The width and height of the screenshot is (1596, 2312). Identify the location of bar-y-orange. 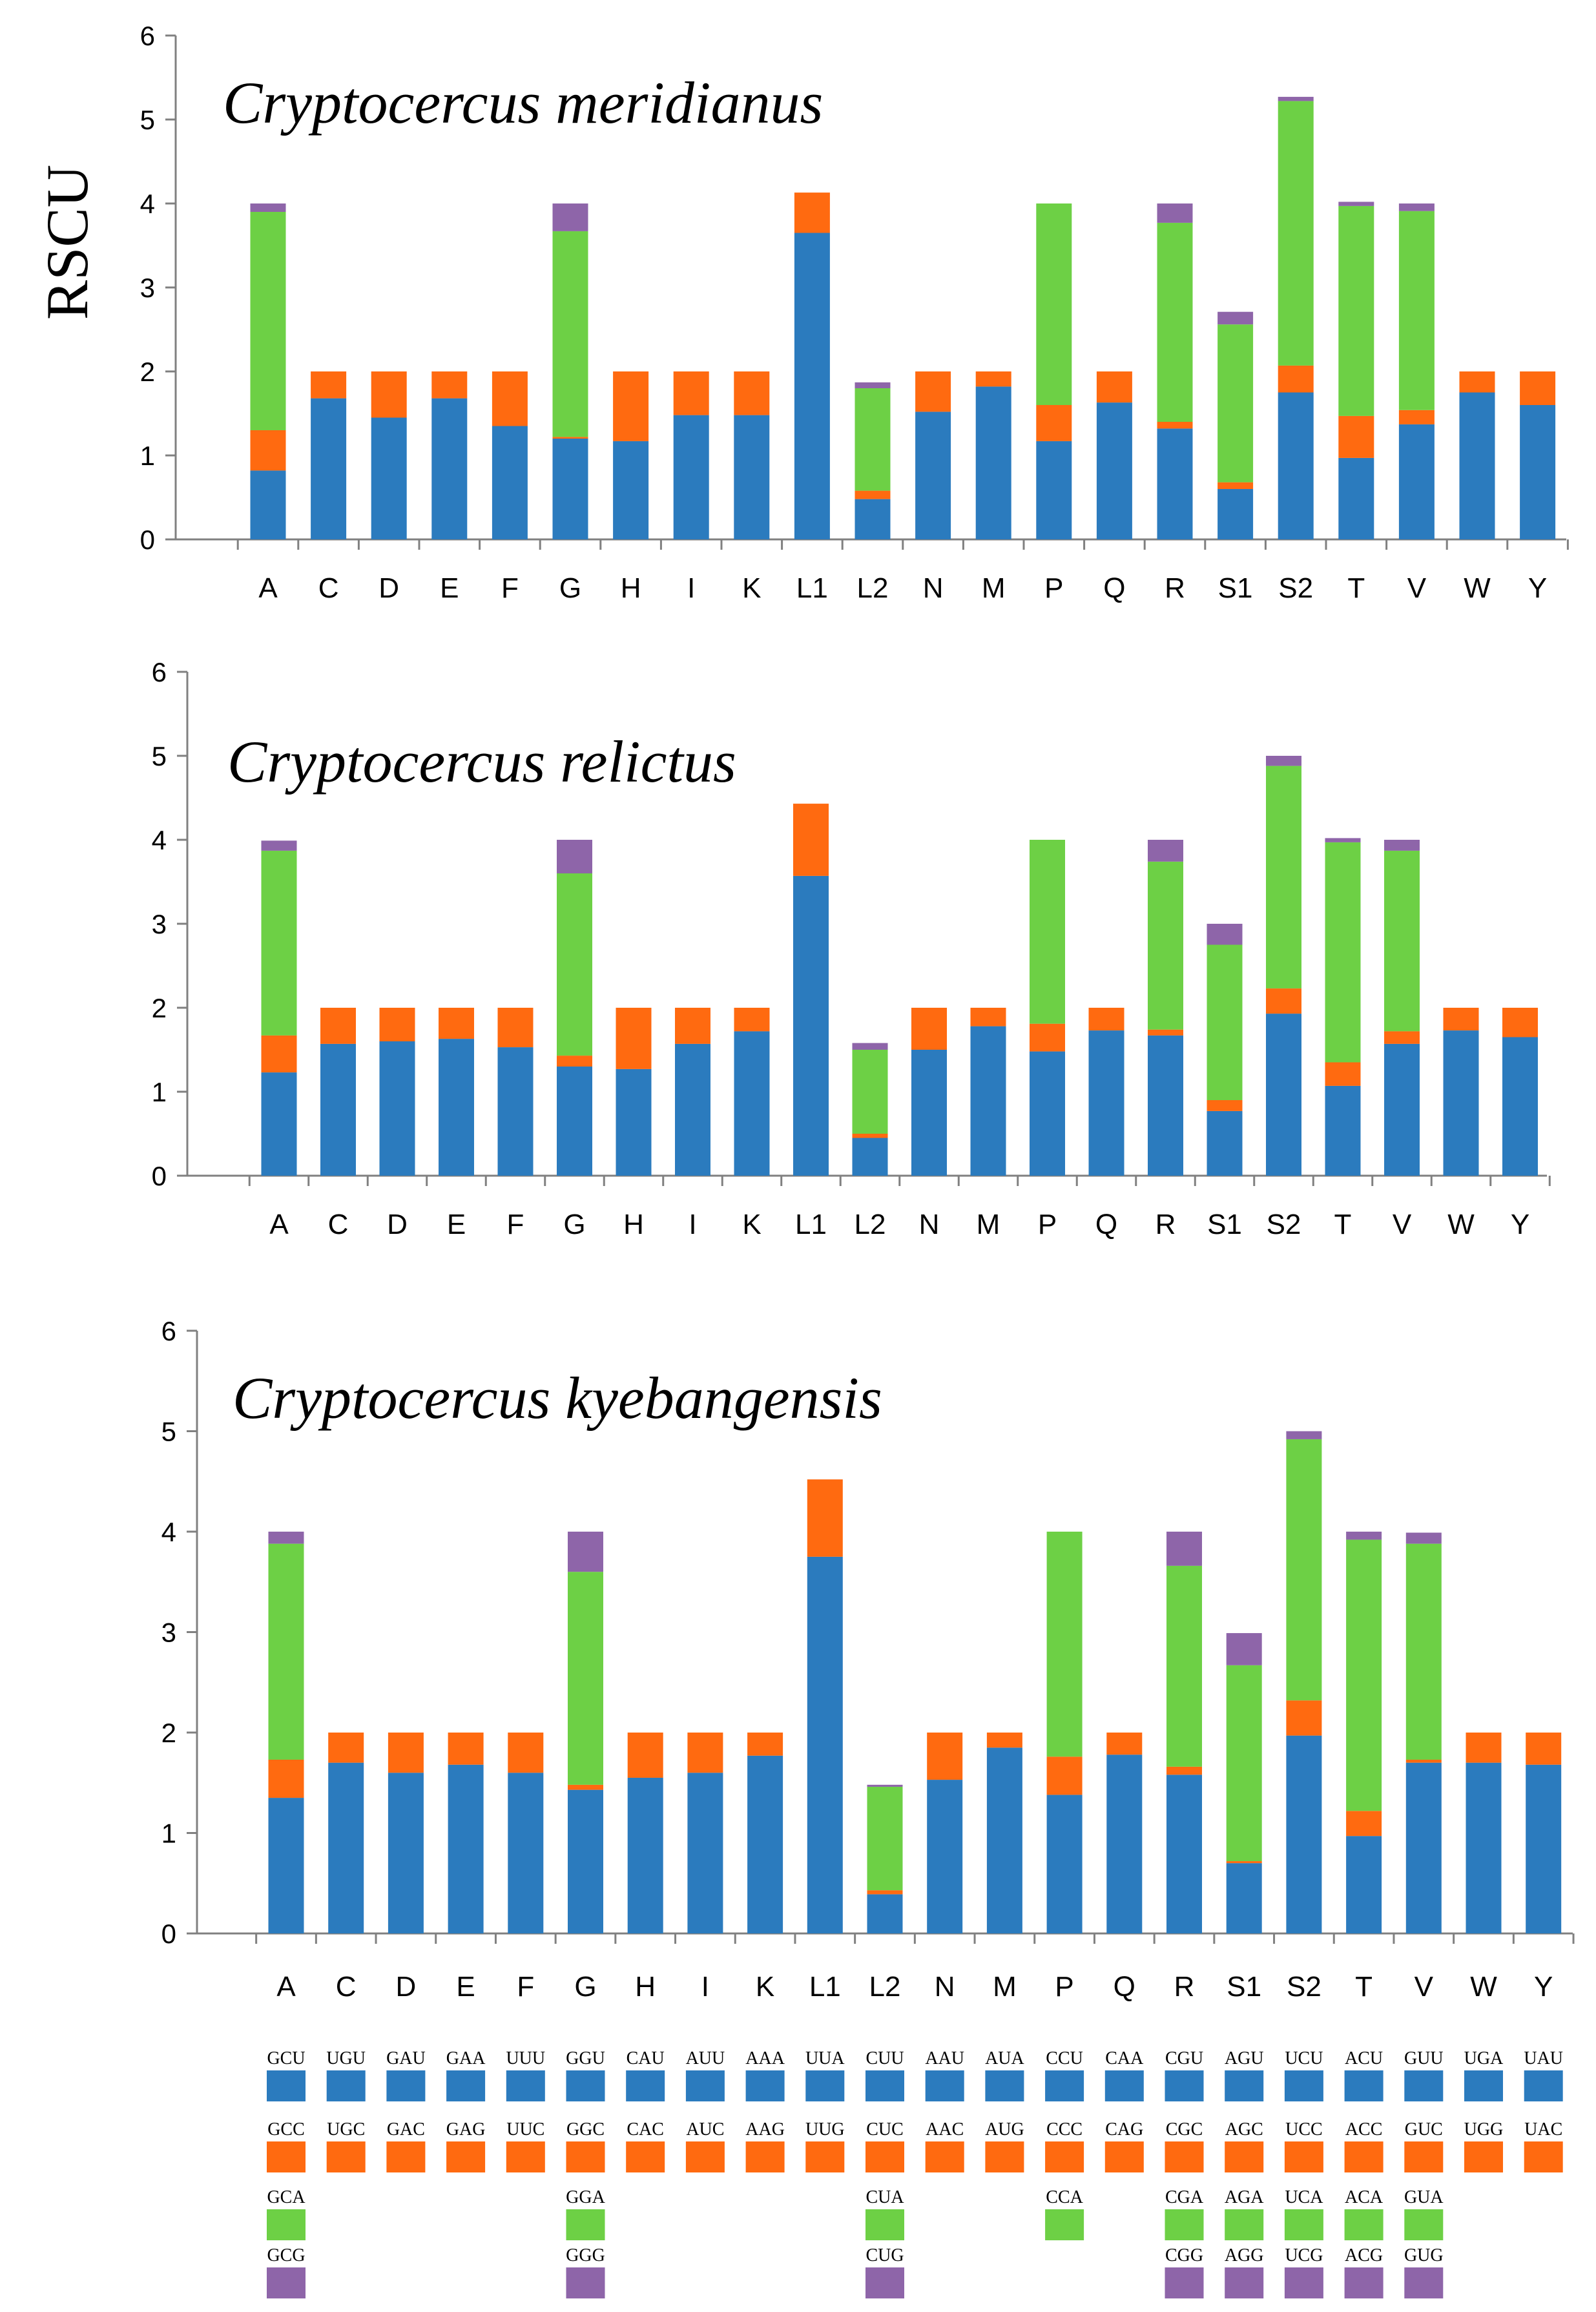
(1520, 1022).